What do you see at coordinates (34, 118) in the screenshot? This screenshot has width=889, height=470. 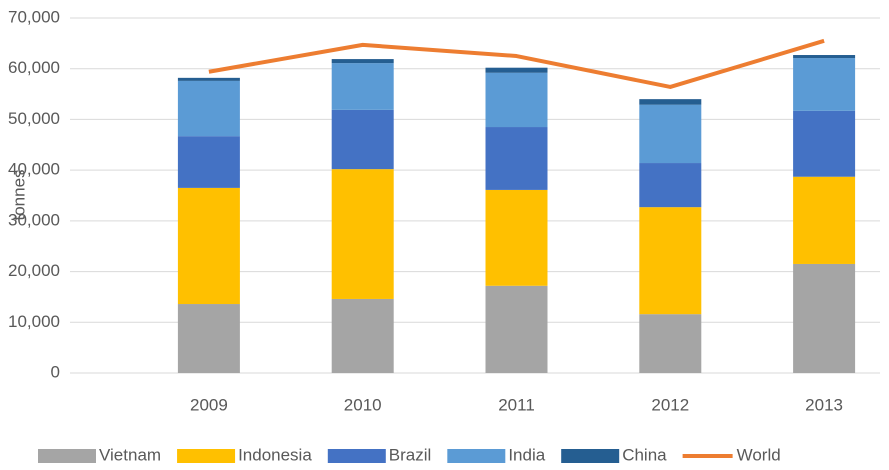 I see `y-tick-label: 50,000` at bounding box center [34, 118].